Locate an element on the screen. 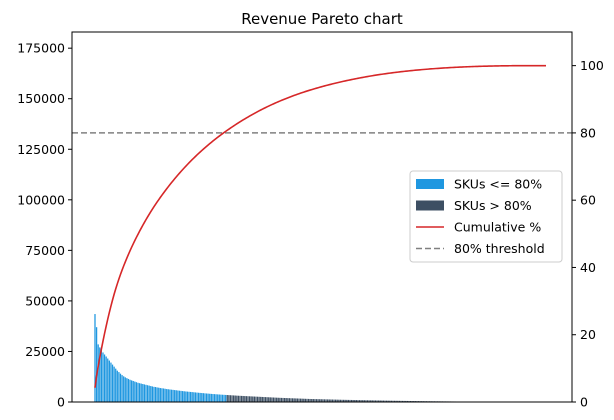 The image size is (614, 420). left-tick-label: 25000 is located at coordinates (45, 351).